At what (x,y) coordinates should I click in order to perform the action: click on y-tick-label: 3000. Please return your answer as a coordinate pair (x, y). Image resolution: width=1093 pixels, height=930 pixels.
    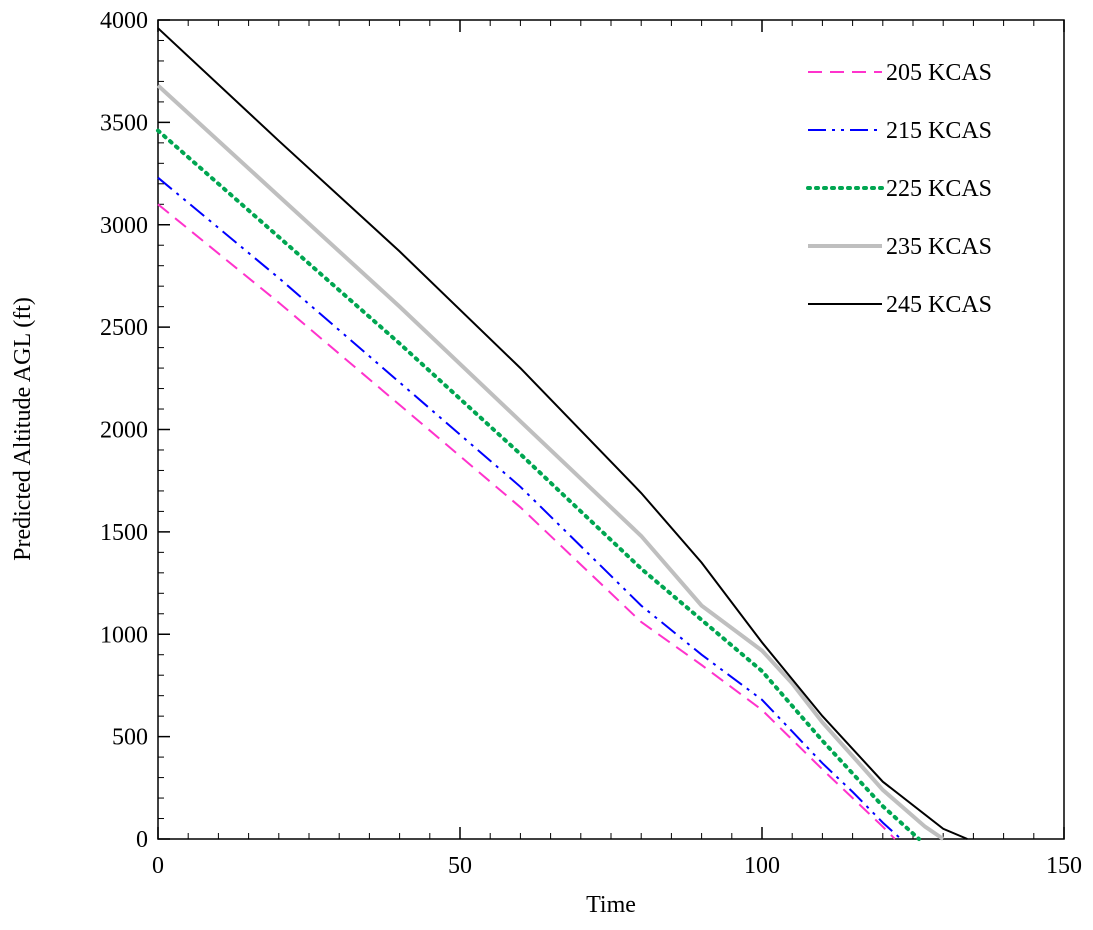
    Looking at the image, I should click on (124, 226).